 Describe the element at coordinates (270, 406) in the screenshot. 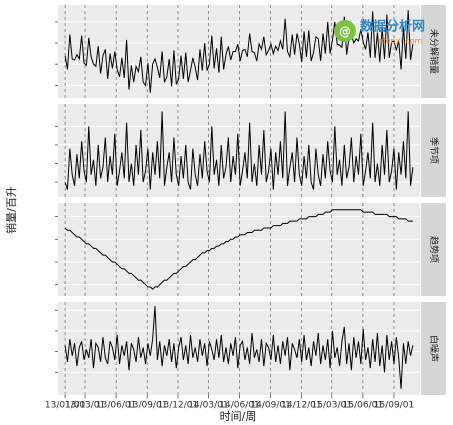

I see `x-tick-label: 14/09/01` at that location.